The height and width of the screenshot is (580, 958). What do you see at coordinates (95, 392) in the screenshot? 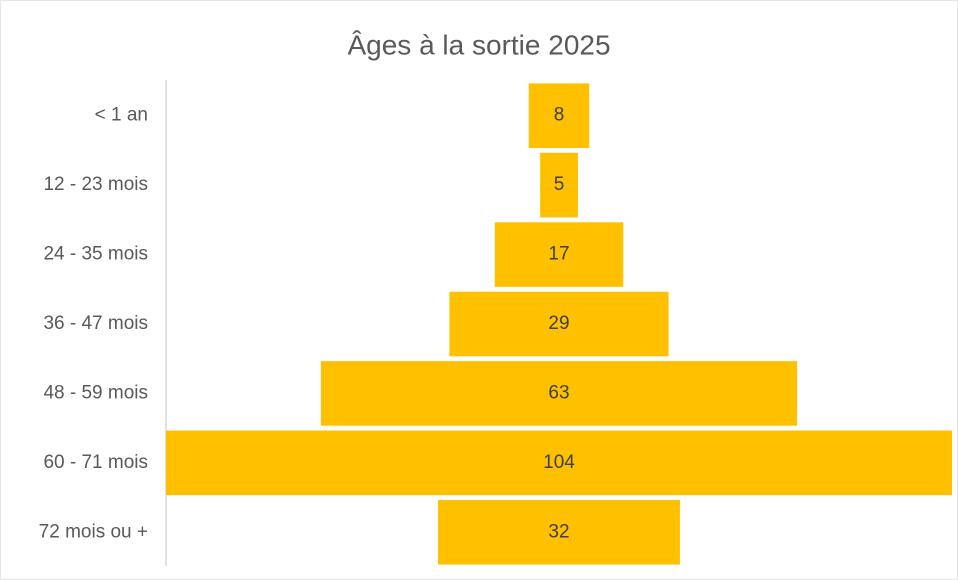
I see `category-label: 48 - 59 mois` at bounding box center [95, 392].